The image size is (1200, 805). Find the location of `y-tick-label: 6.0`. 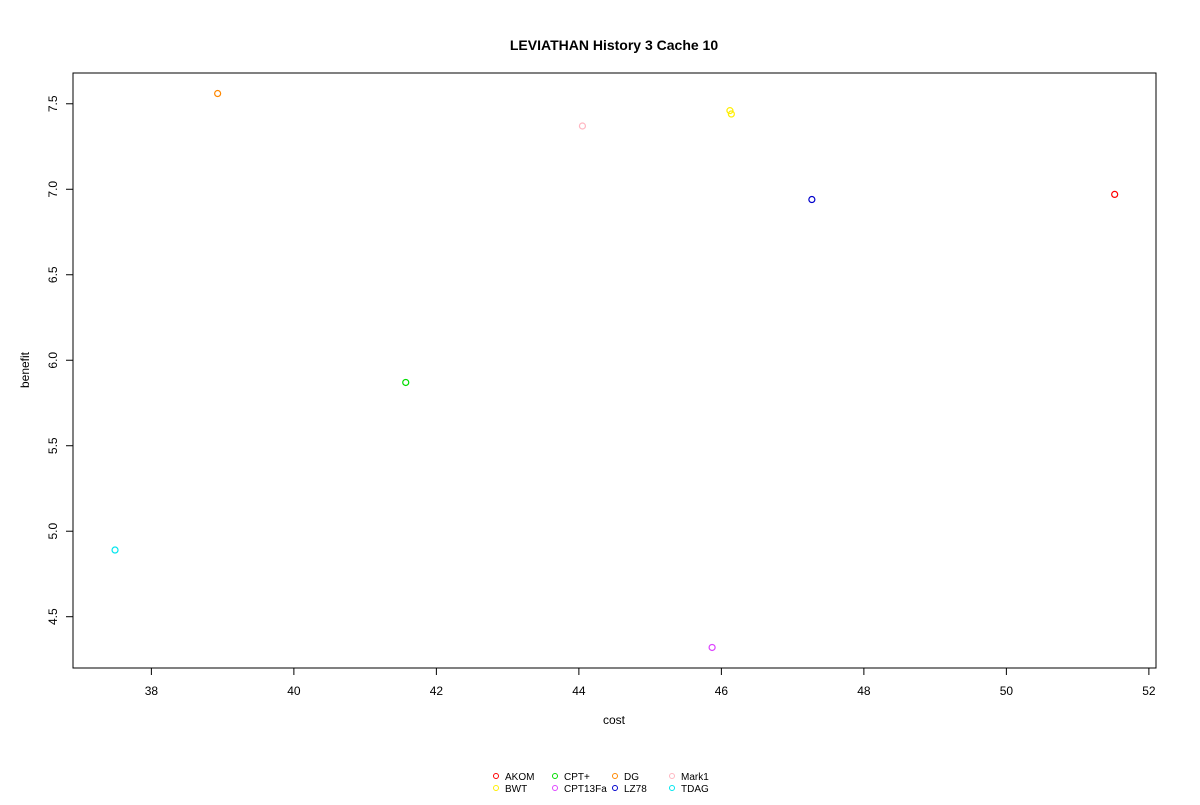

y-tick-label: 6.0 is located at coordinates (53, 360).